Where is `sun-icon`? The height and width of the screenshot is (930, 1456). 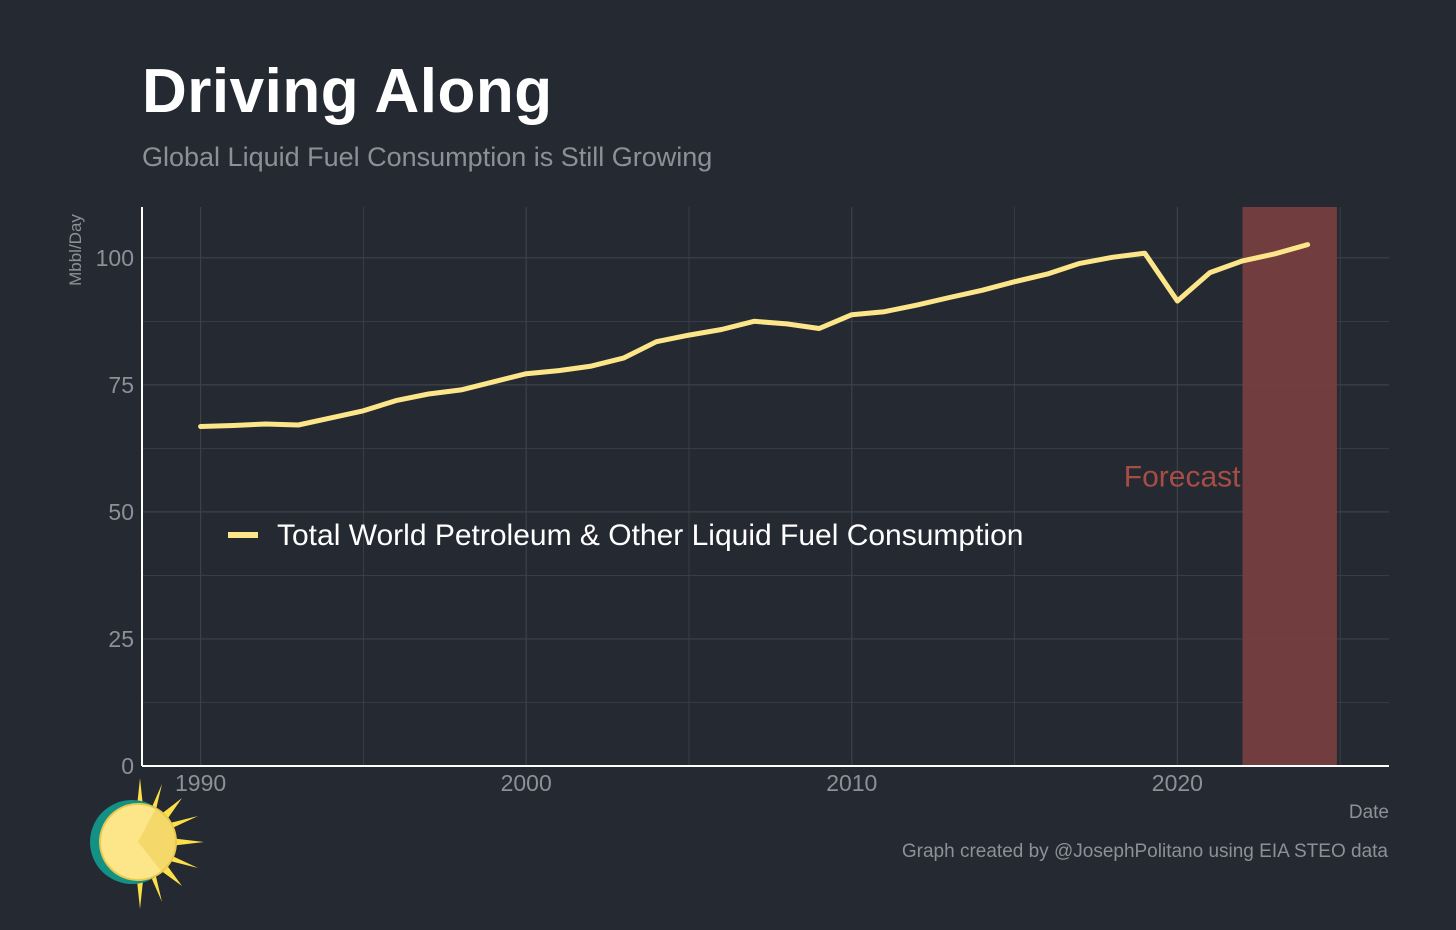
sun-icon is located at coordinates (147, 843).